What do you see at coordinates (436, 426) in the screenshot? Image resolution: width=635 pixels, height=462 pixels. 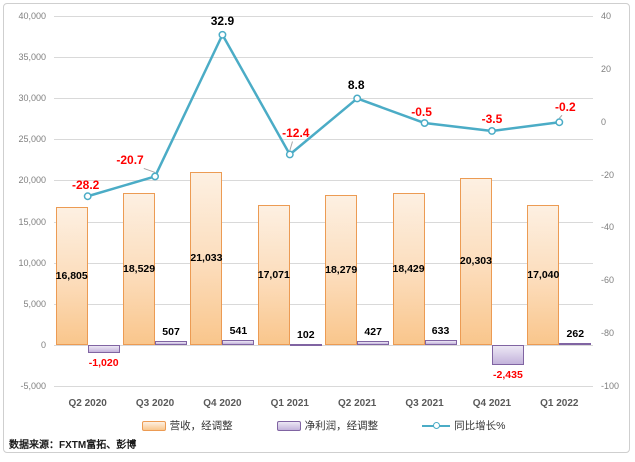 I see `yoy-line-swatch-icon` at bounding box center [436, 426].